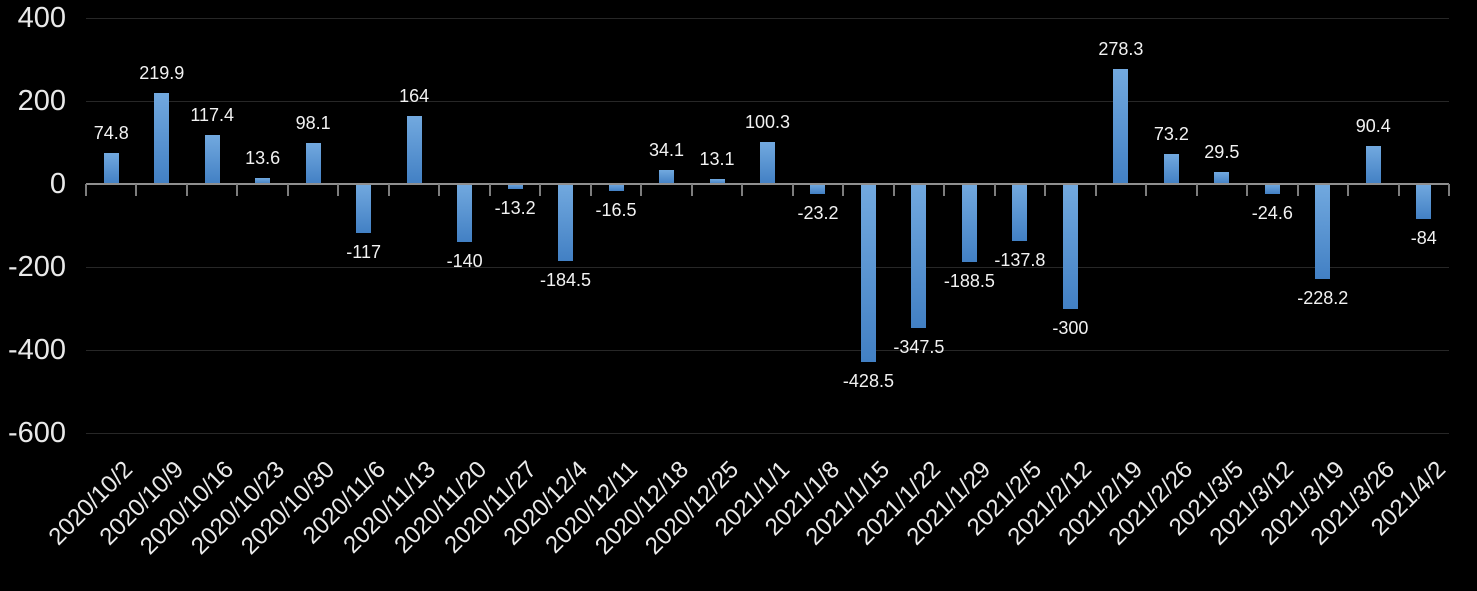  What do you see at coordinates (1423, 237) in the screenshot?
I see `bar-data-label: -84` at bounding box center [1423, 237].